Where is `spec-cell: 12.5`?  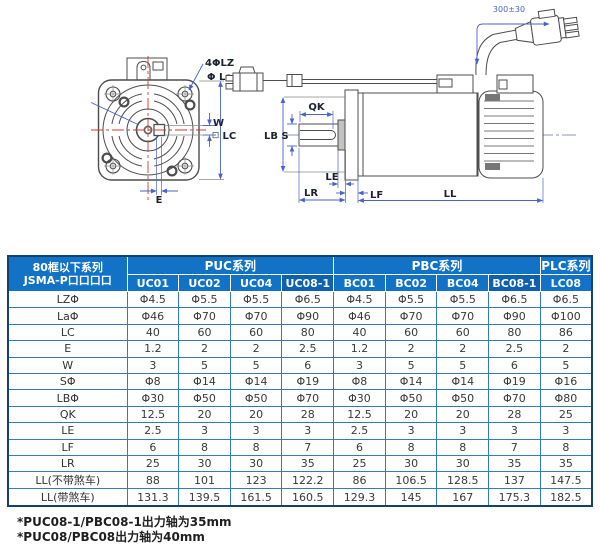
spec-cell: 12.5 is located at coordinates (153, 414).